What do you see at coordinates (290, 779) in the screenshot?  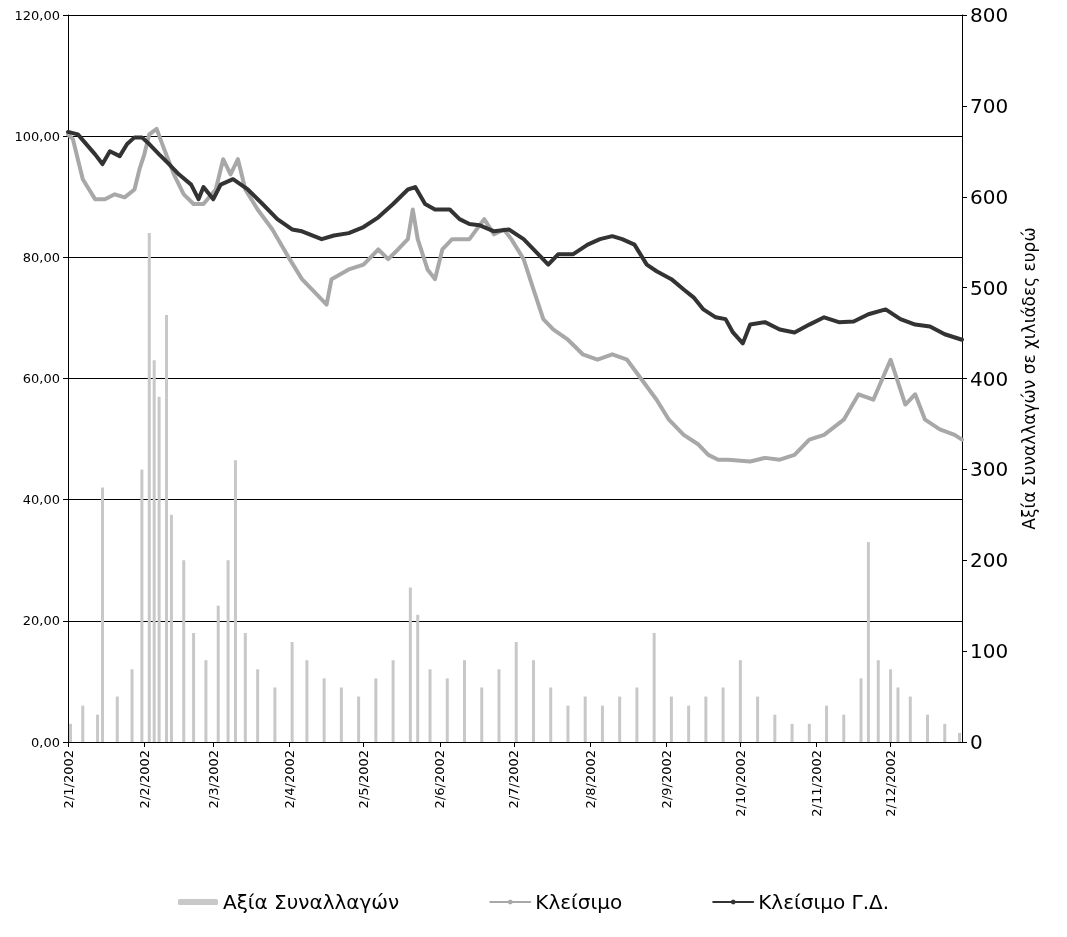 I see `x-tick-label: 2/4/2002` at bounding box center [290, 779].